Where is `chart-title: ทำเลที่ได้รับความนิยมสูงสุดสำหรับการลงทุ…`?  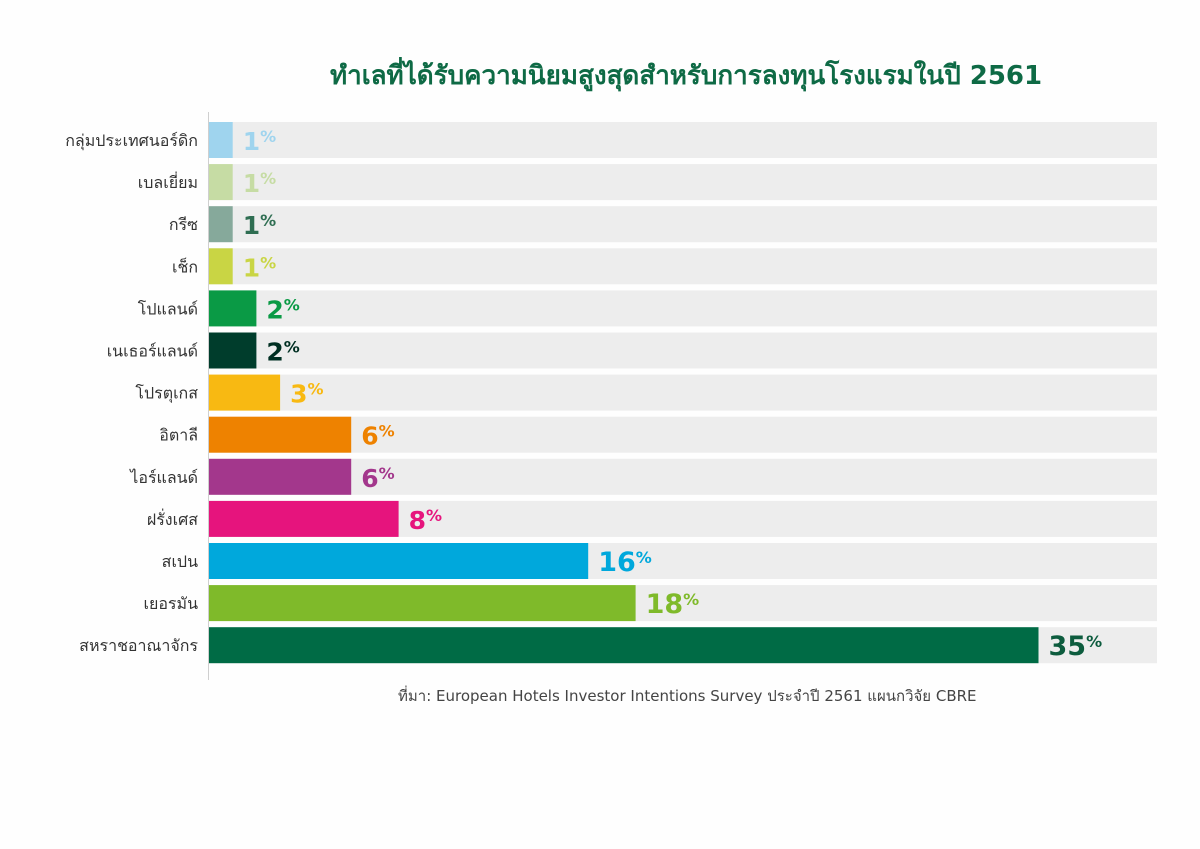
chart-title: ทำเลที่ได้รับความนิยมสูงสุดสำหรับการลงทุ… is located at coordinates (686, 76).